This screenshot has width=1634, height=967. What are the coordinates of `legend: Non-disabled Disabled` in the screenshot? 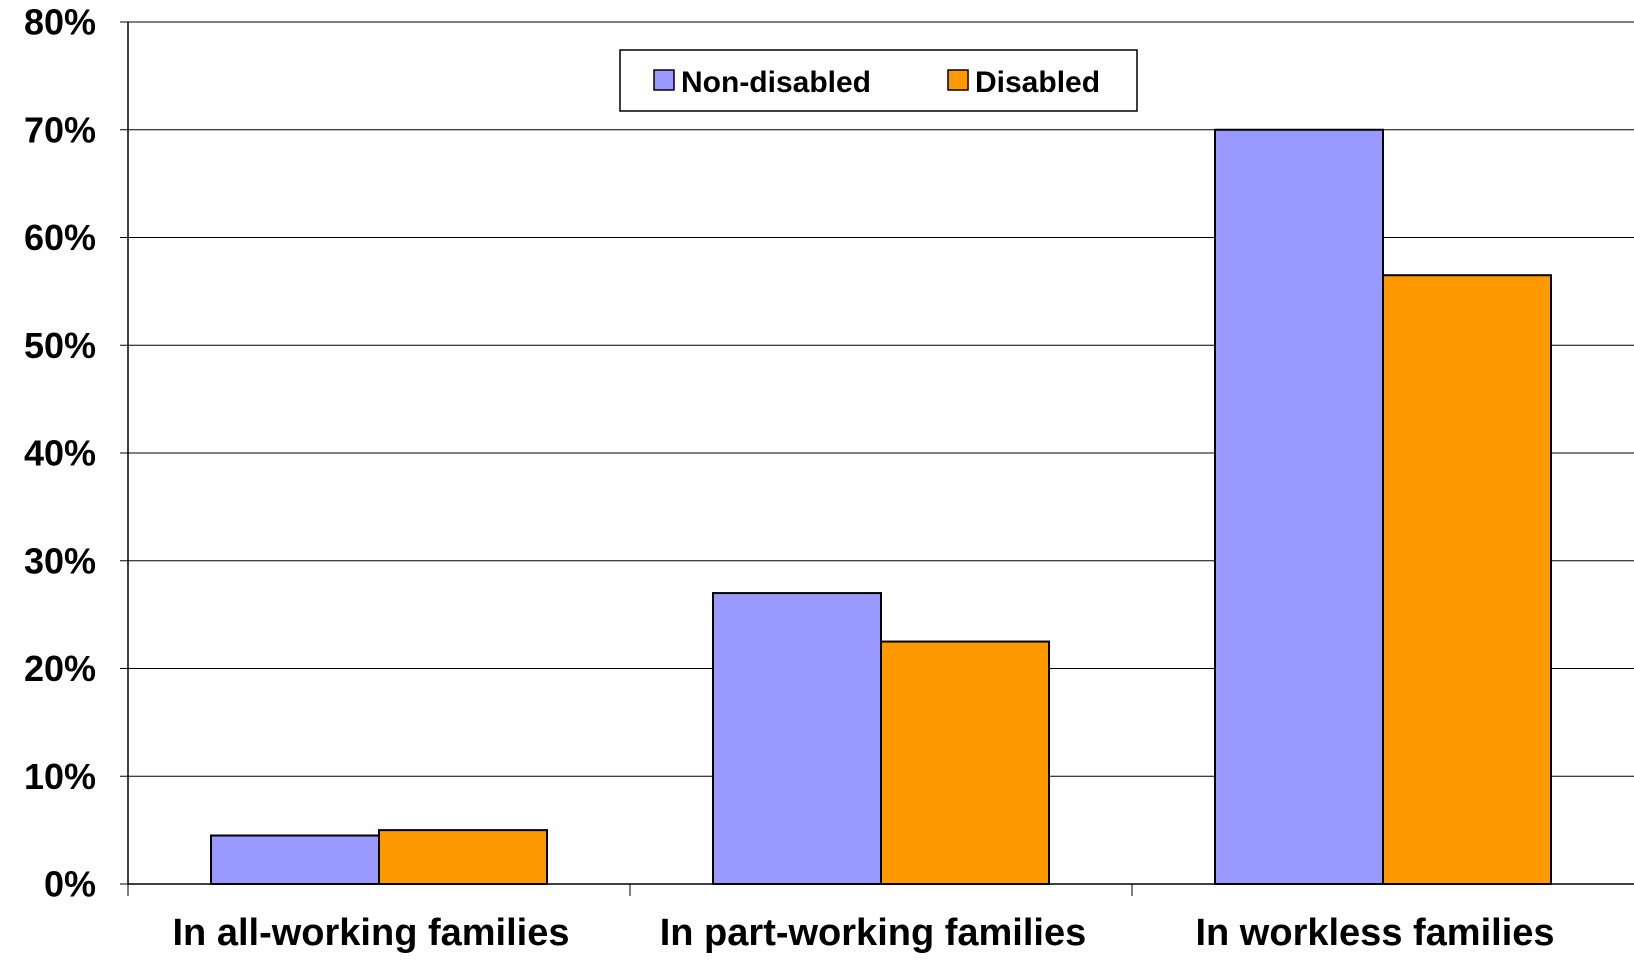 It's located at (878, 80).